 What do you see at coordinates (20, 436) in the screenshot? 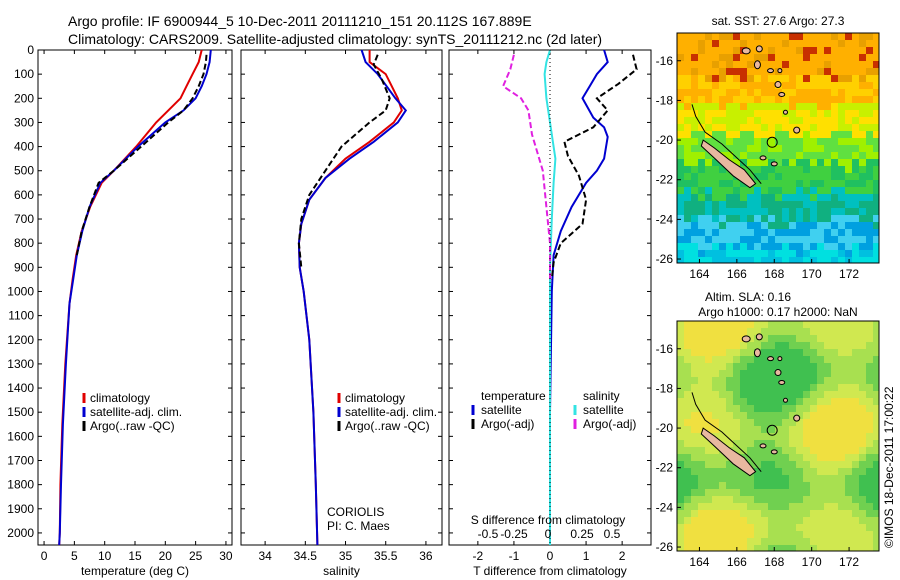
I see `y-tick-label: 1600` at bounding box center [20, 436].